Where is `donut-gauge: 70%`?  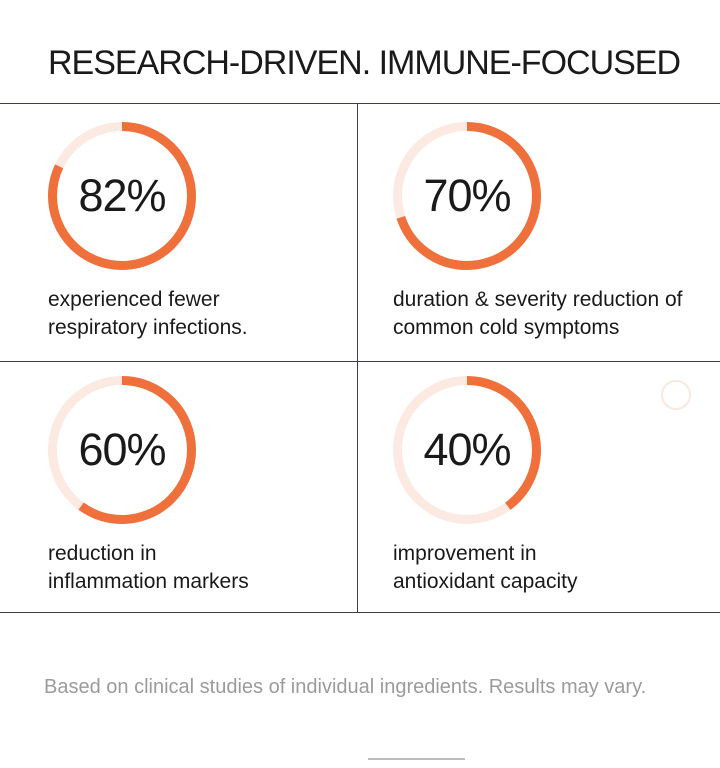
donut-gauge: 70% is located at coordinates (467, 196).